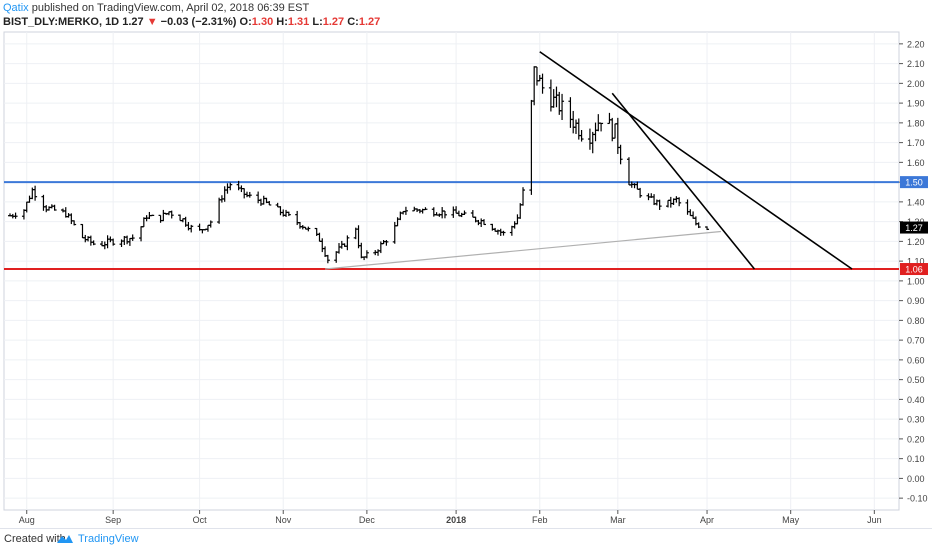  What do you see at coordinates (466, 539) in the screenshot?
I see `footer: Created with TradingView` at bounding box center [466, 539].